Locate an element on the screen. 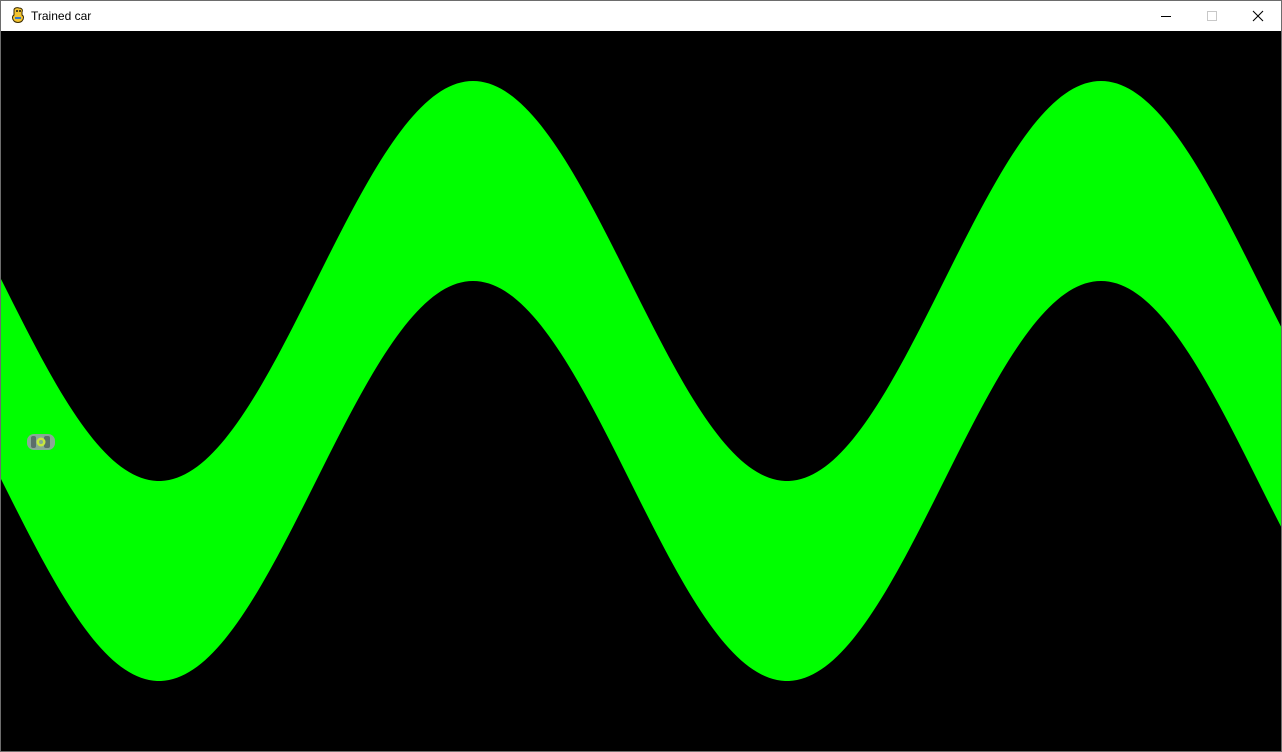 The image size is (1282, 752). minimize-icon is located at coordinates (1166, 16).